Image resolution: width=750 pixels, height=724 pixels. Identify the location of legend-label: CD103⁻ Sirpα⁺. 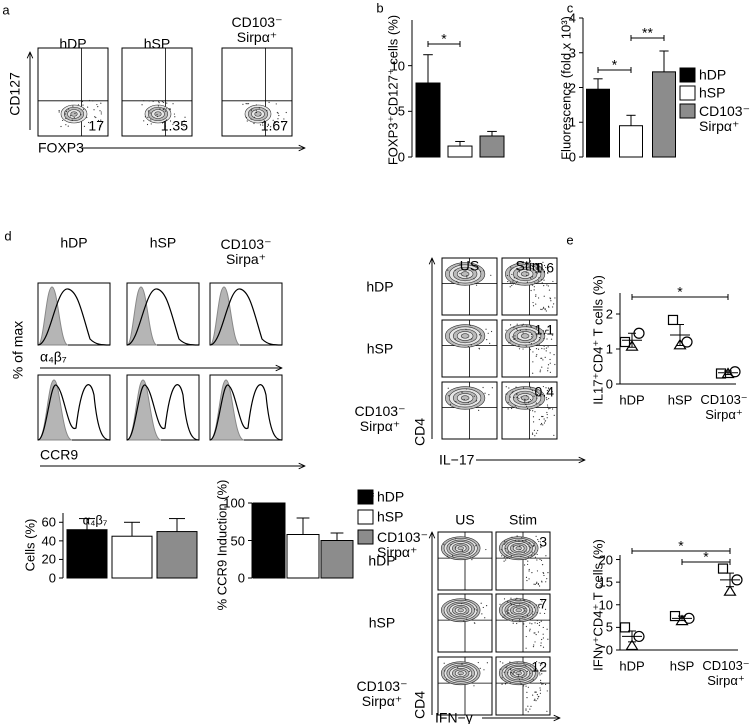
(724, 118).